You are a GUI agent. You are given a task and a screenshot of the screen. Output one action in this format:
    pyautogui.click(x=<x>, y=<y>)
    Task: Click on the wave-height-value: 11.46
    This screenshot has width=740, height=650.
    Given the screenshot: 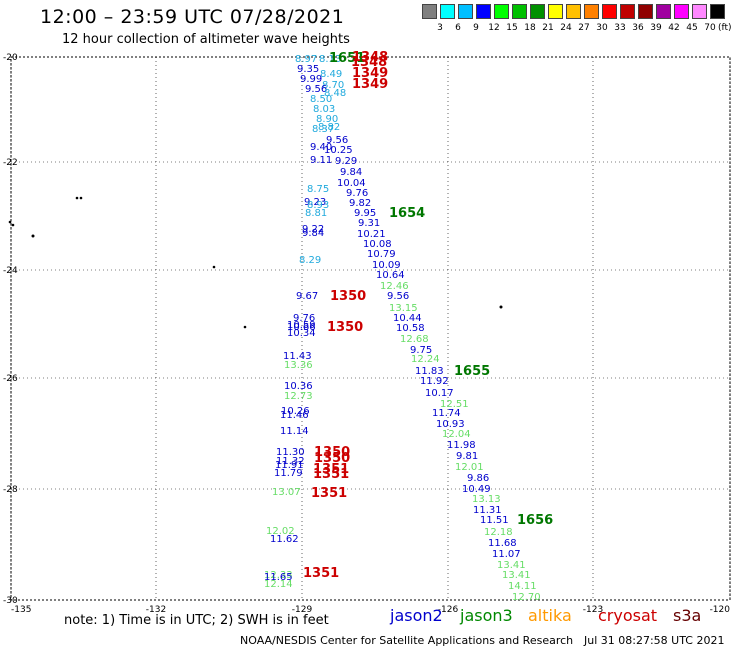 What is the action you would take?
    pyautogui.click(x=294, y=415)
    